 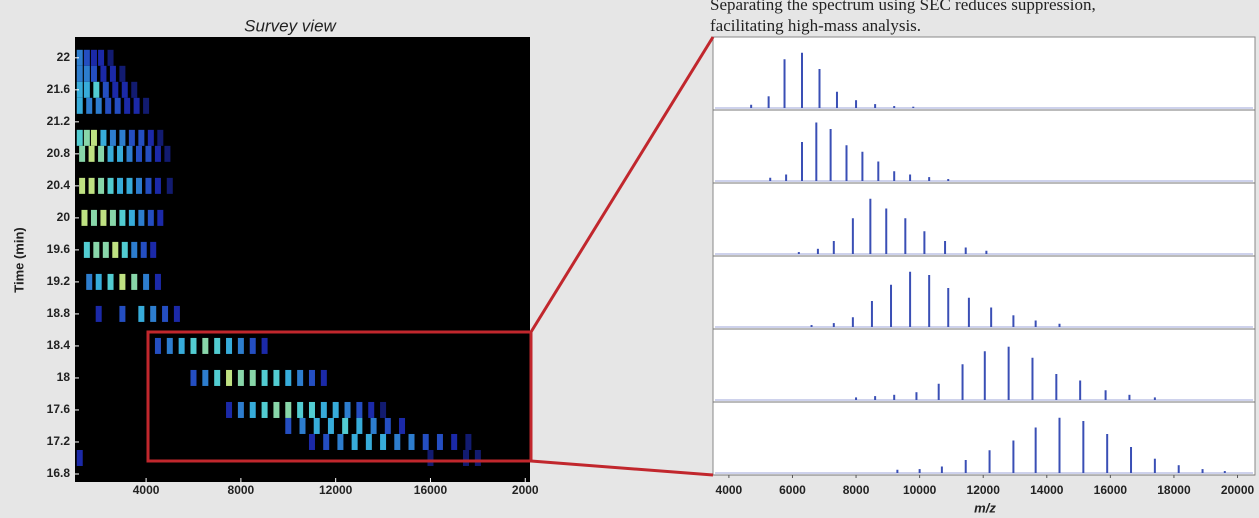 What do you see at coordinates (59, 185) in the screenshot?
I see `y-tick-label: 20.4` at bounding box center [59, 185].